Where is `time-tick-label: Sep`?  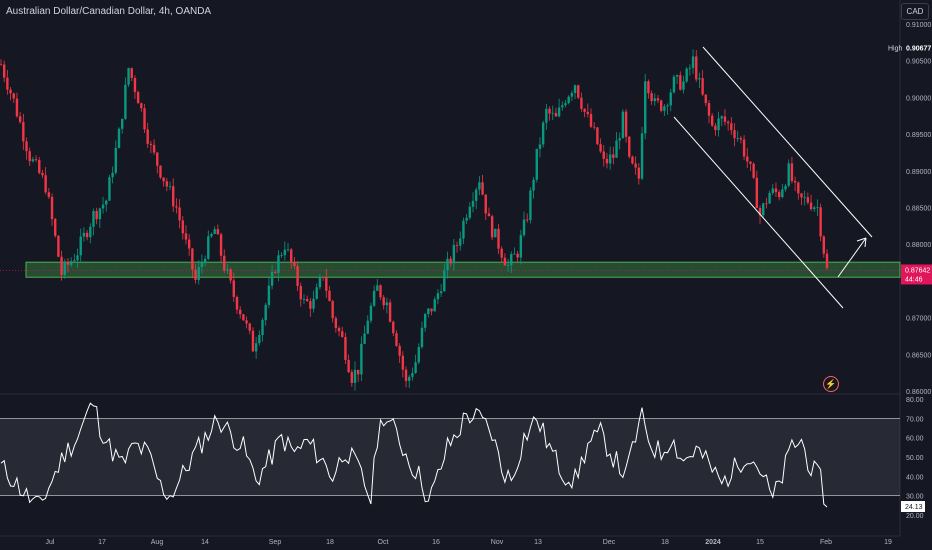
time-tick-label: Sep is located at coordinates (275, 542).